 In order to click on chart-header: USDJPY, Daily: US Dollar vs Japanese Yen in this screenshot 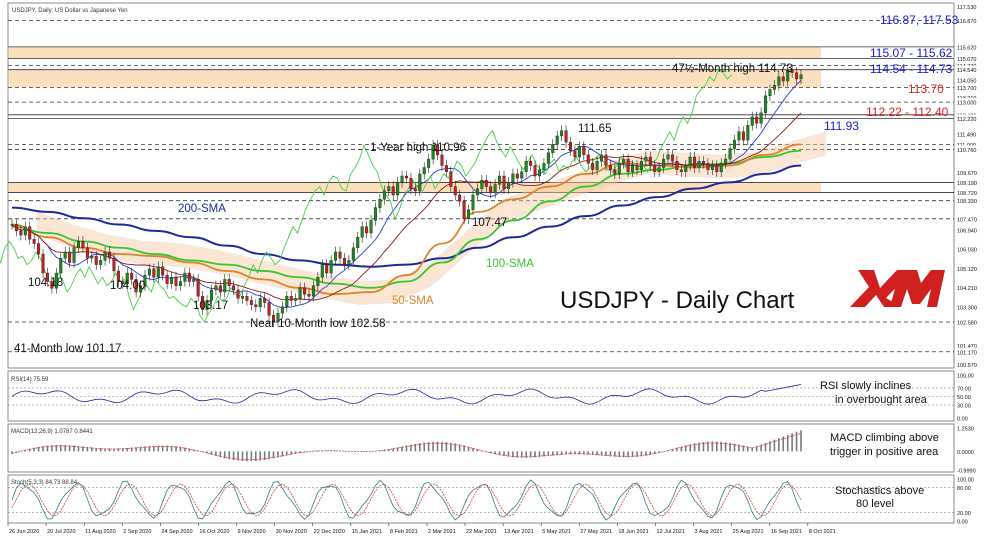, I will do `click(70, 11)`.